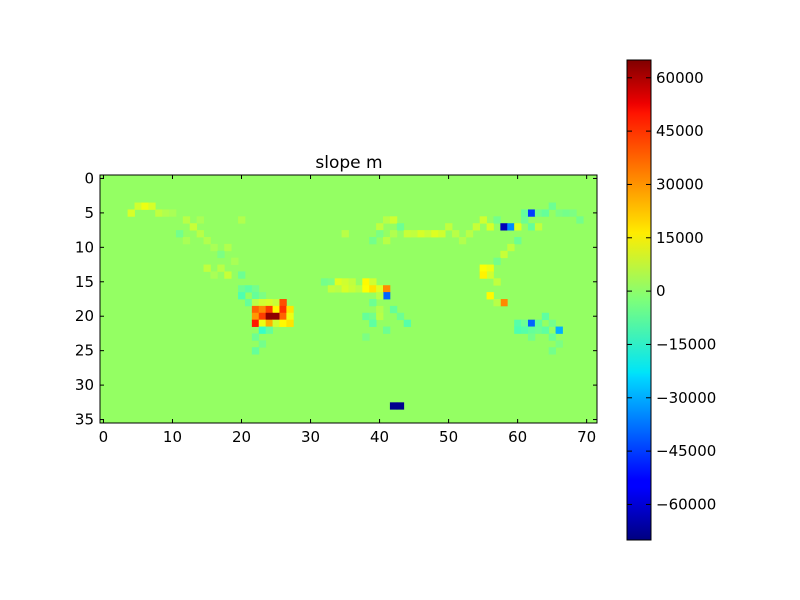 This screenshot has height=600, width=800. Describe the element at coordinates (686, 344) in the screenshot. I see `colorbar-tick-label: −15000` at that location.